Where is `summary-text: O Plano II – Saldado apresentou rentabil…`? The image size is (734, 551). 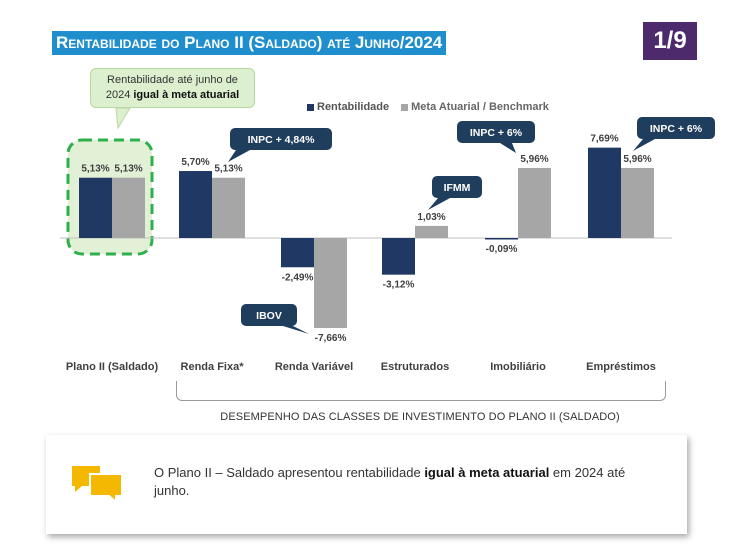 summary-text: O Plano II – Saldado apresentou rentabil… is located at coordinates (409, 482).